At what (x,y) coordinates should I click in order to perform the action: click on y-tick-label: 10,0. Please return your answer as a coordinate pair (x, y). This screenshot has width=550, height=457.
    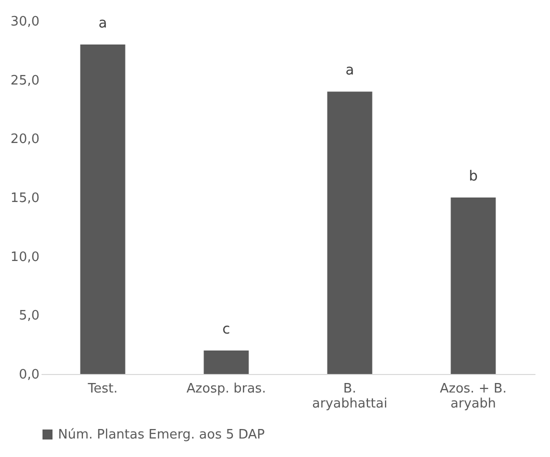
    Looking at the image, I should click on (25, 257).